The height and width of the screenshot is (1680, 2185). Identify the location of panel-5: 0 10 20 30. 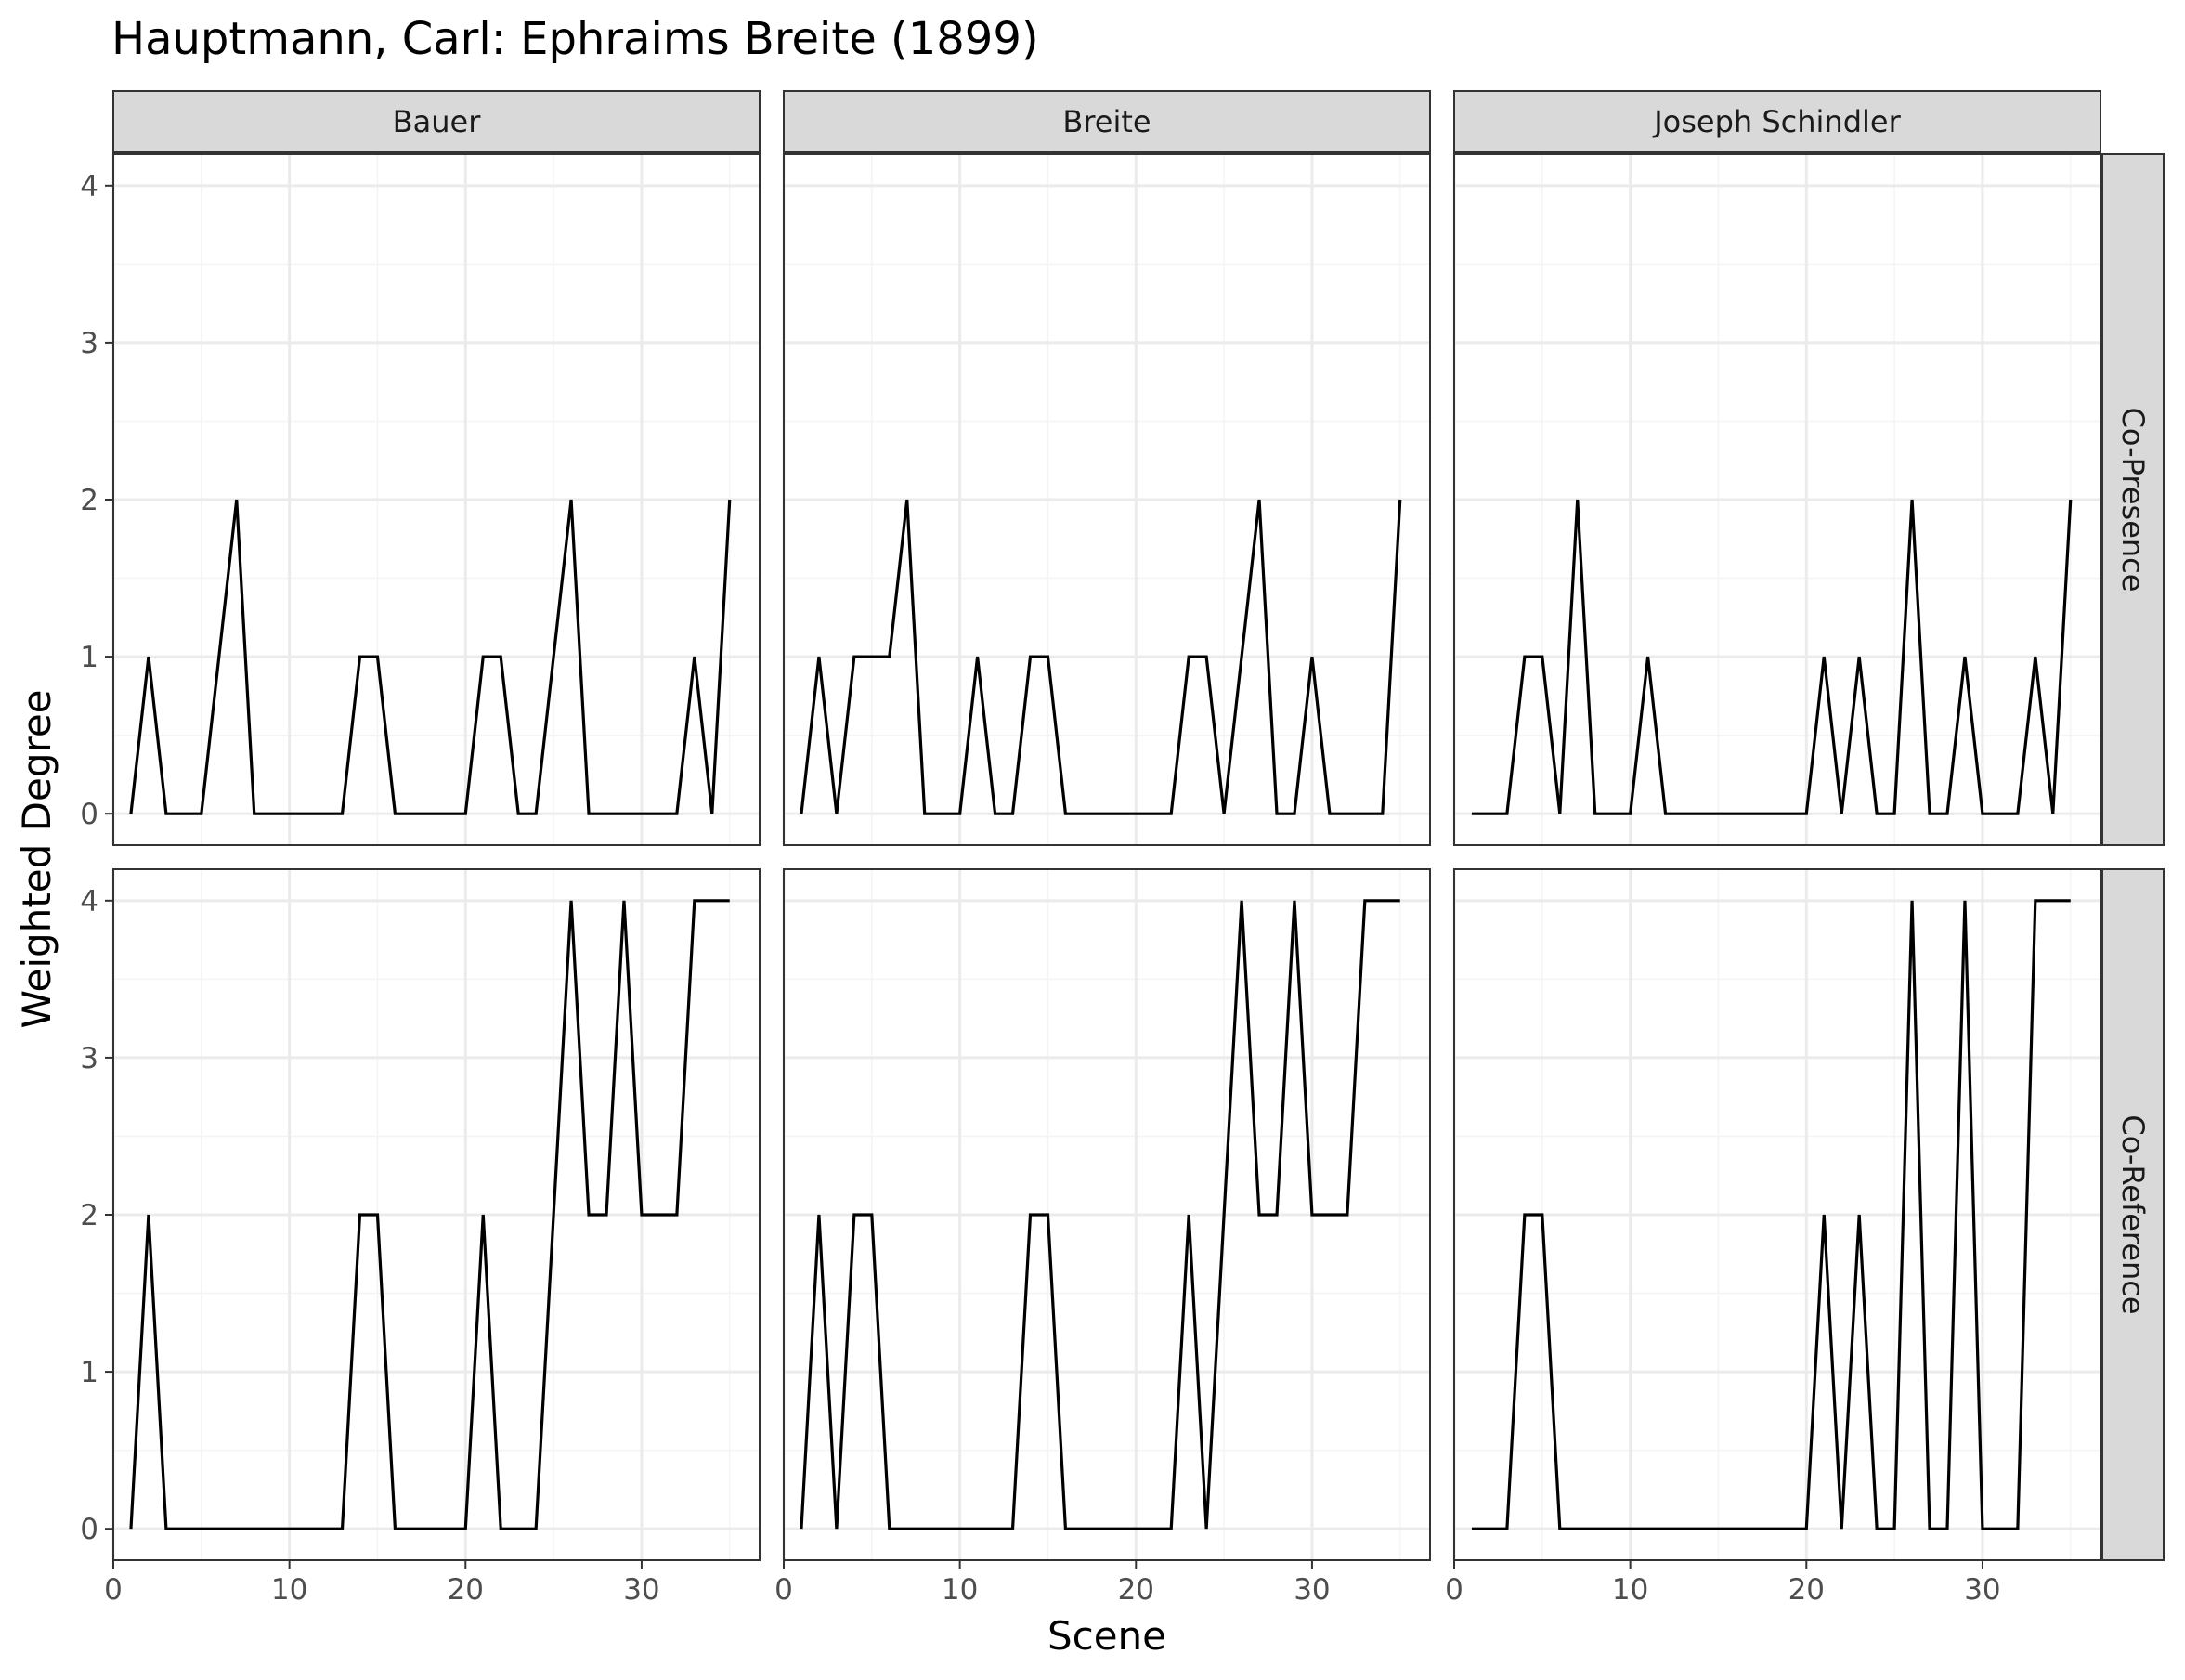
(1102, 1237).